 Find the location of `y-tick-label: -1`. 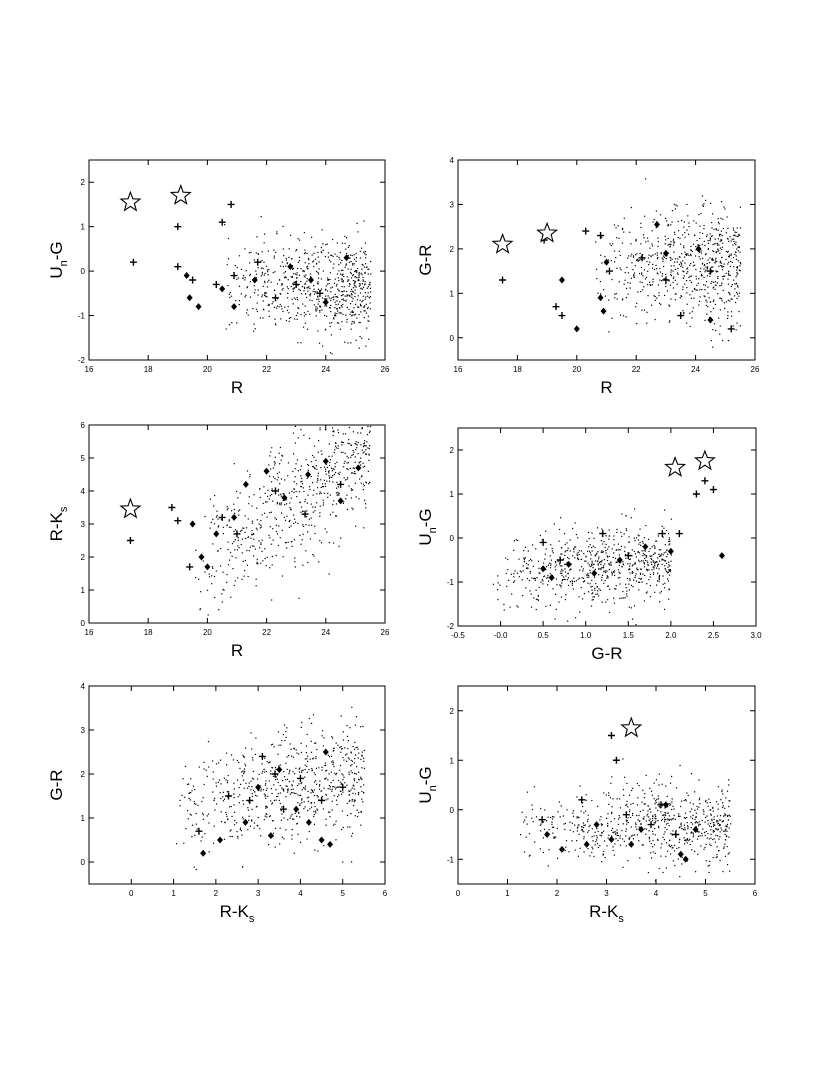

y-tick-label: -1 is located at coordinates (82, 316).